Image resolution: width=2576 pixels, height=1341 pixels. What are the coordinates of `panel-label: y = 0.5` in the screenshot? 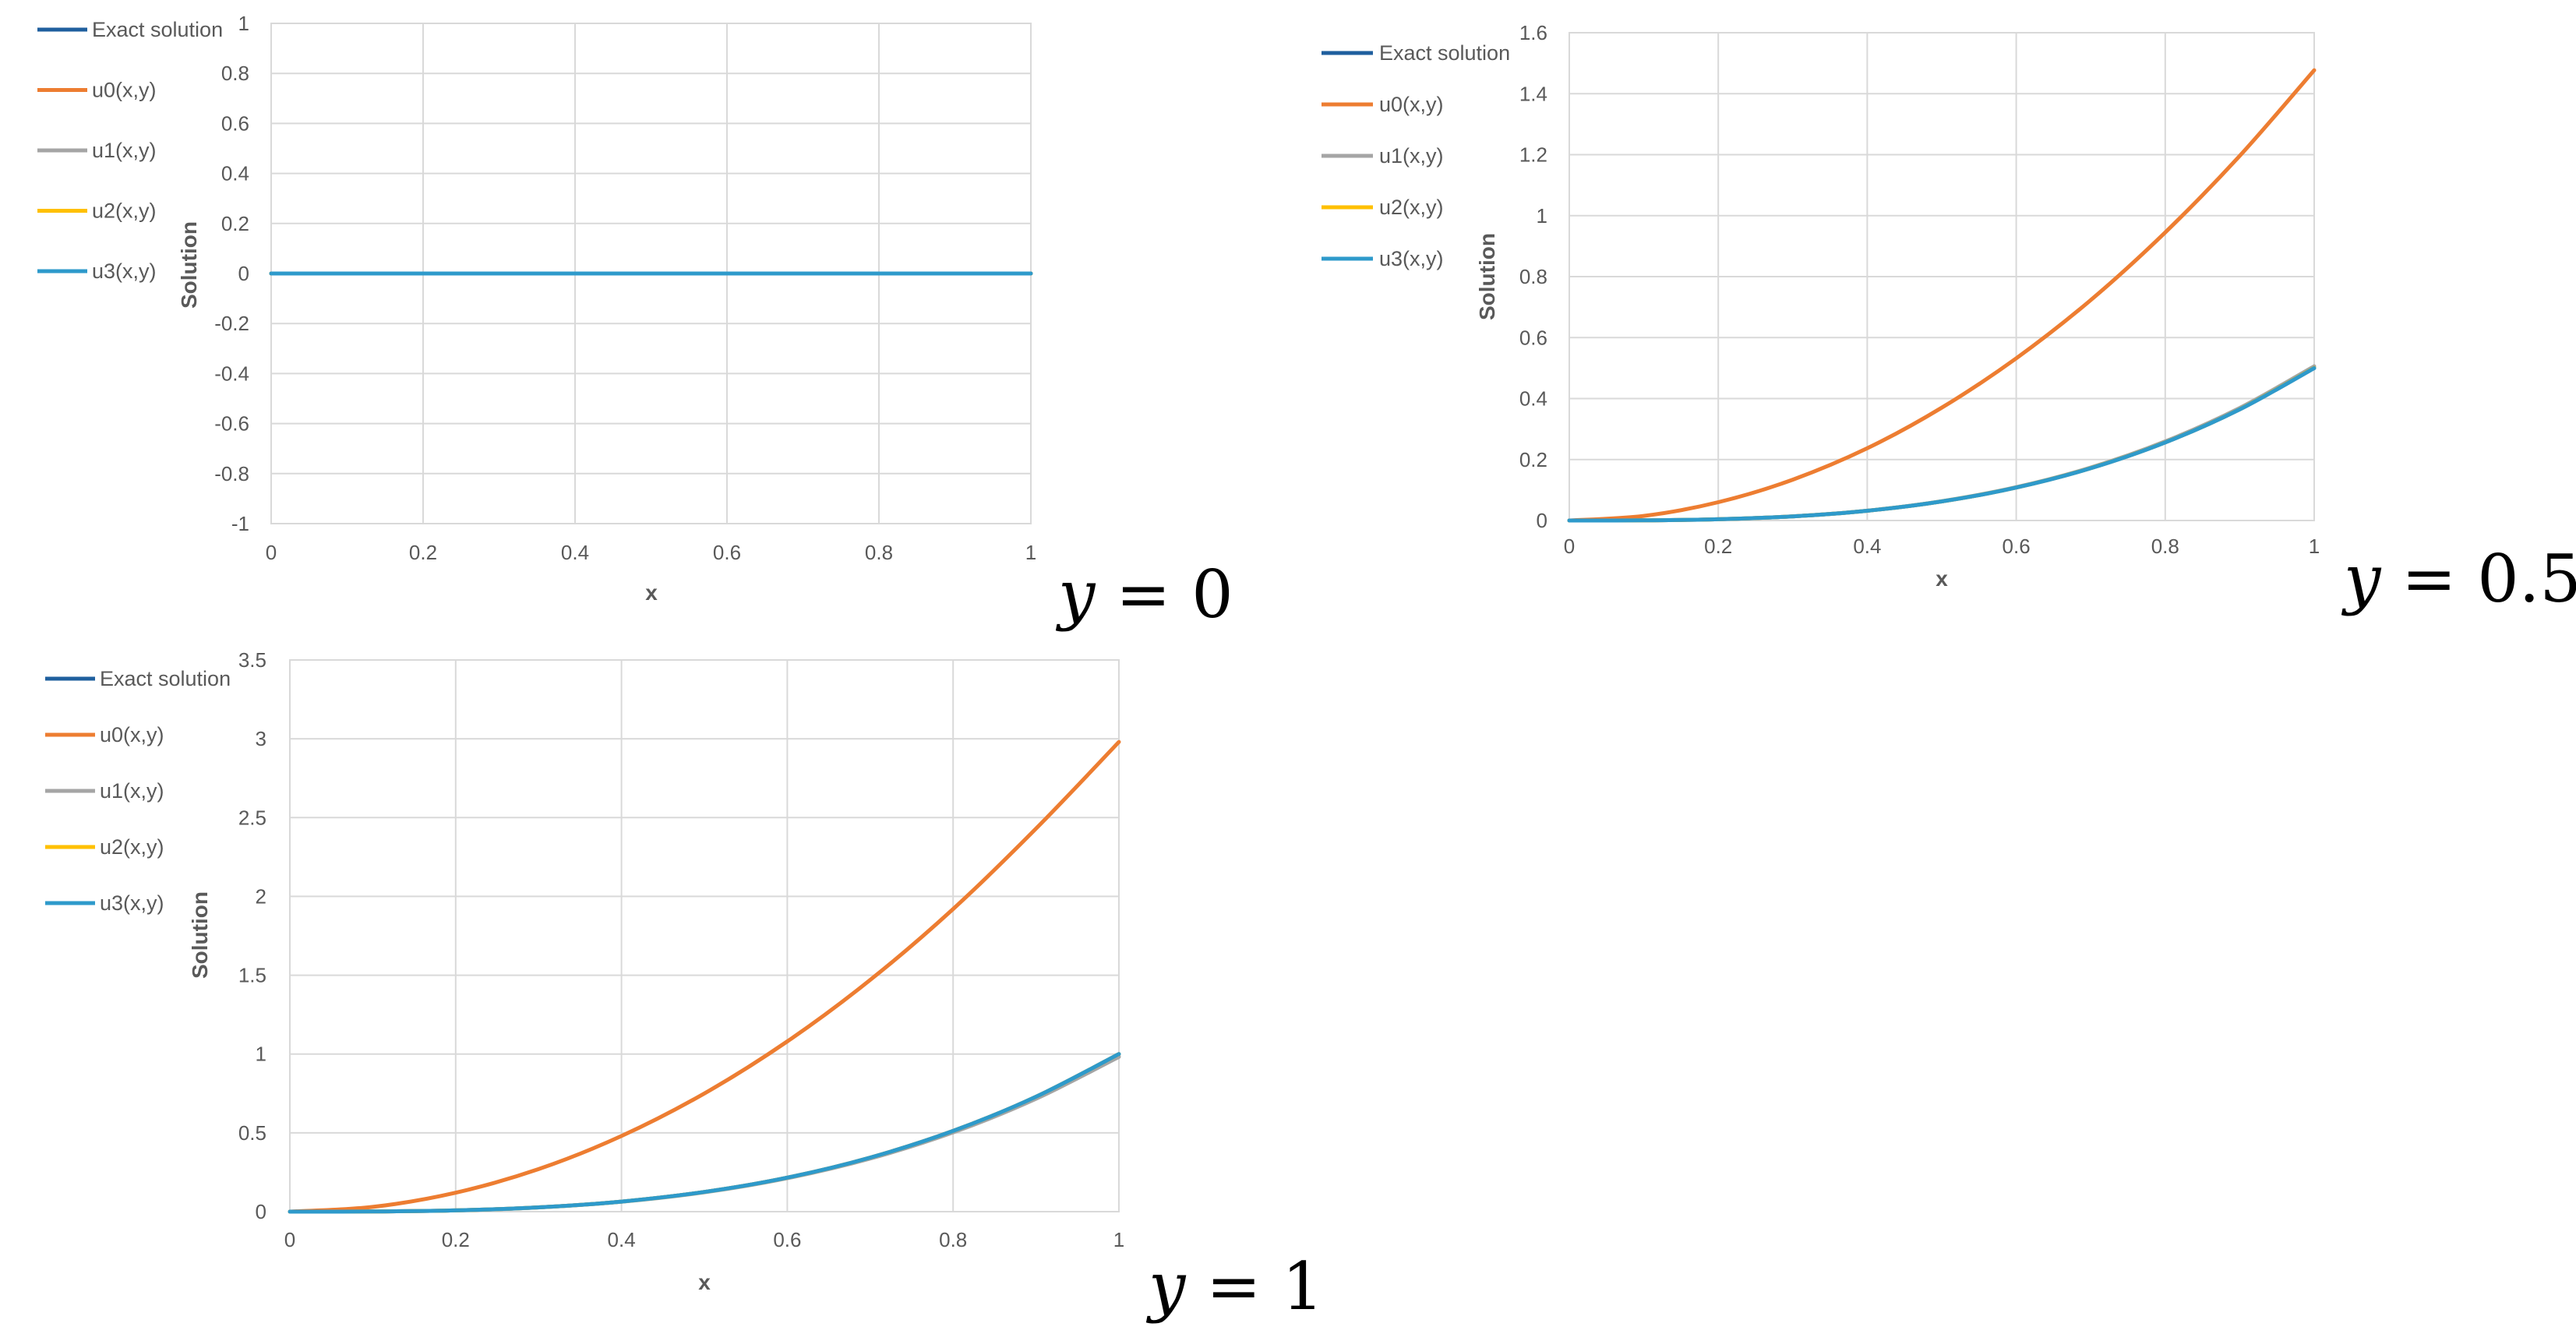 It's located at (2458, 579).